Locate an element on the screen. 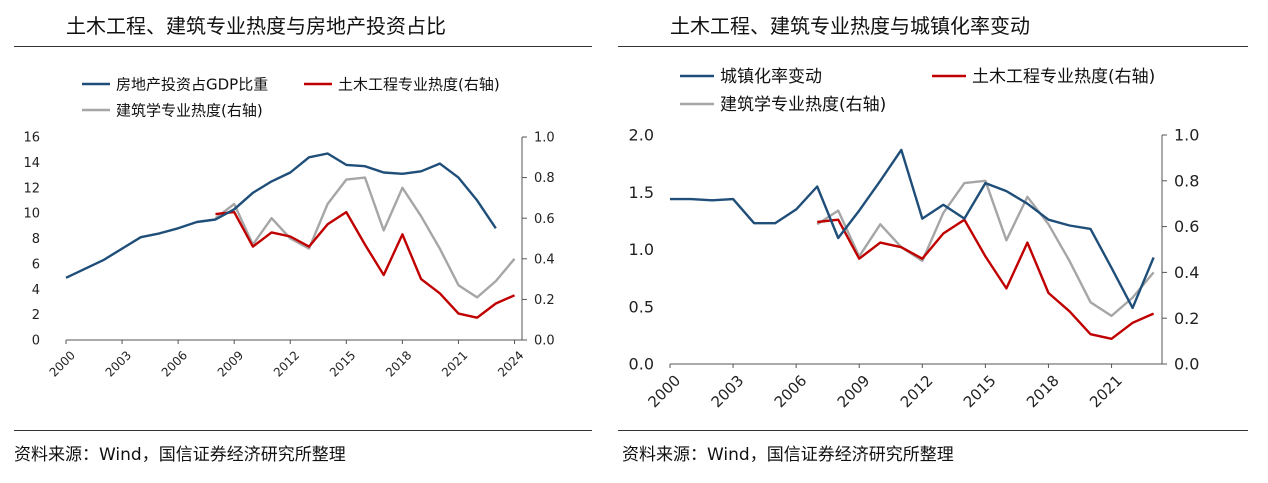 This screenshot has height=483, width=1268. y-left-tick-label: 6 is located at coordinates (36, 264).